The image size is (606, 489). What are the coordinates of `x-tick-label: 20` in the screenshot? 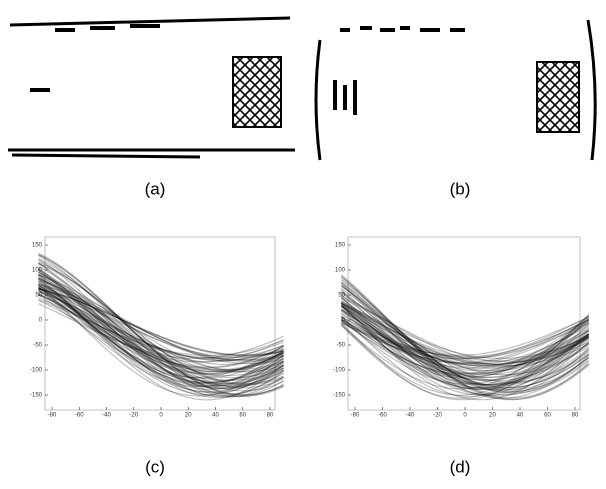 It's located at (188, 416).